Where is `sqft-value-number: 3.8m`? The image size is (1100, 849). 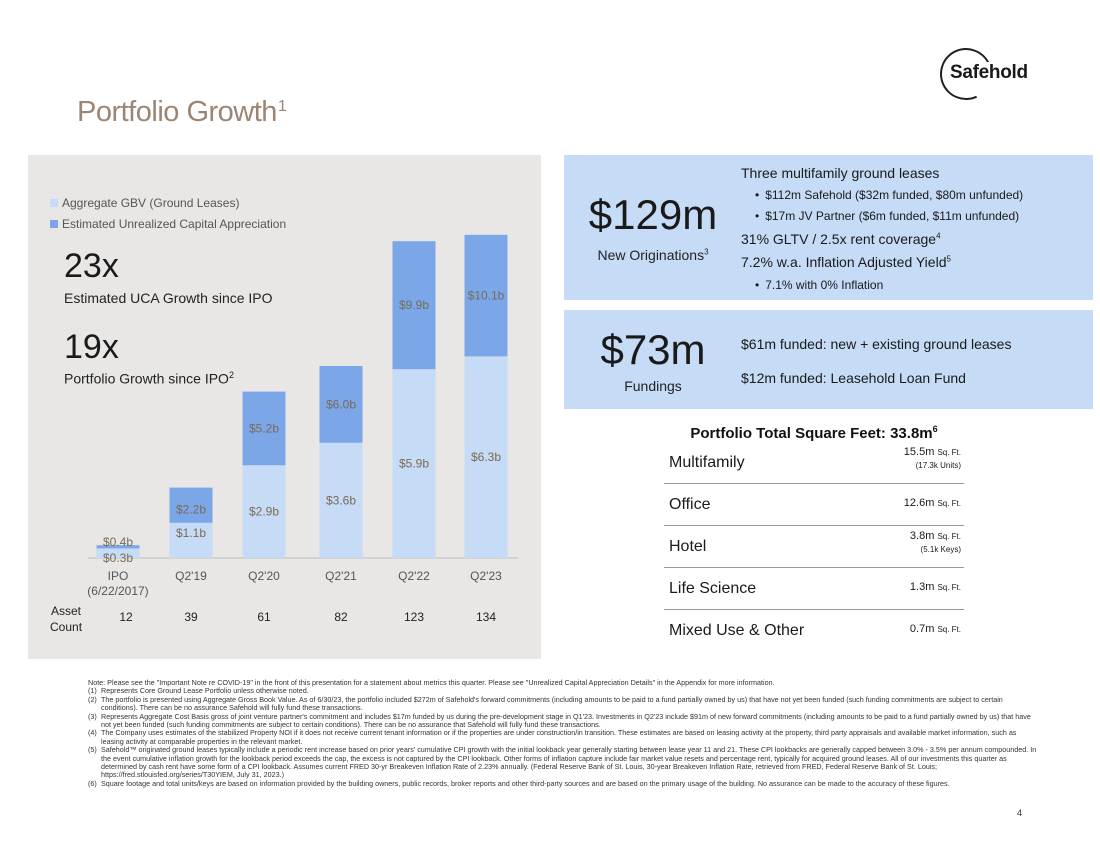 sqft-value-number: 3.8m is located at coordinates (923, 536).